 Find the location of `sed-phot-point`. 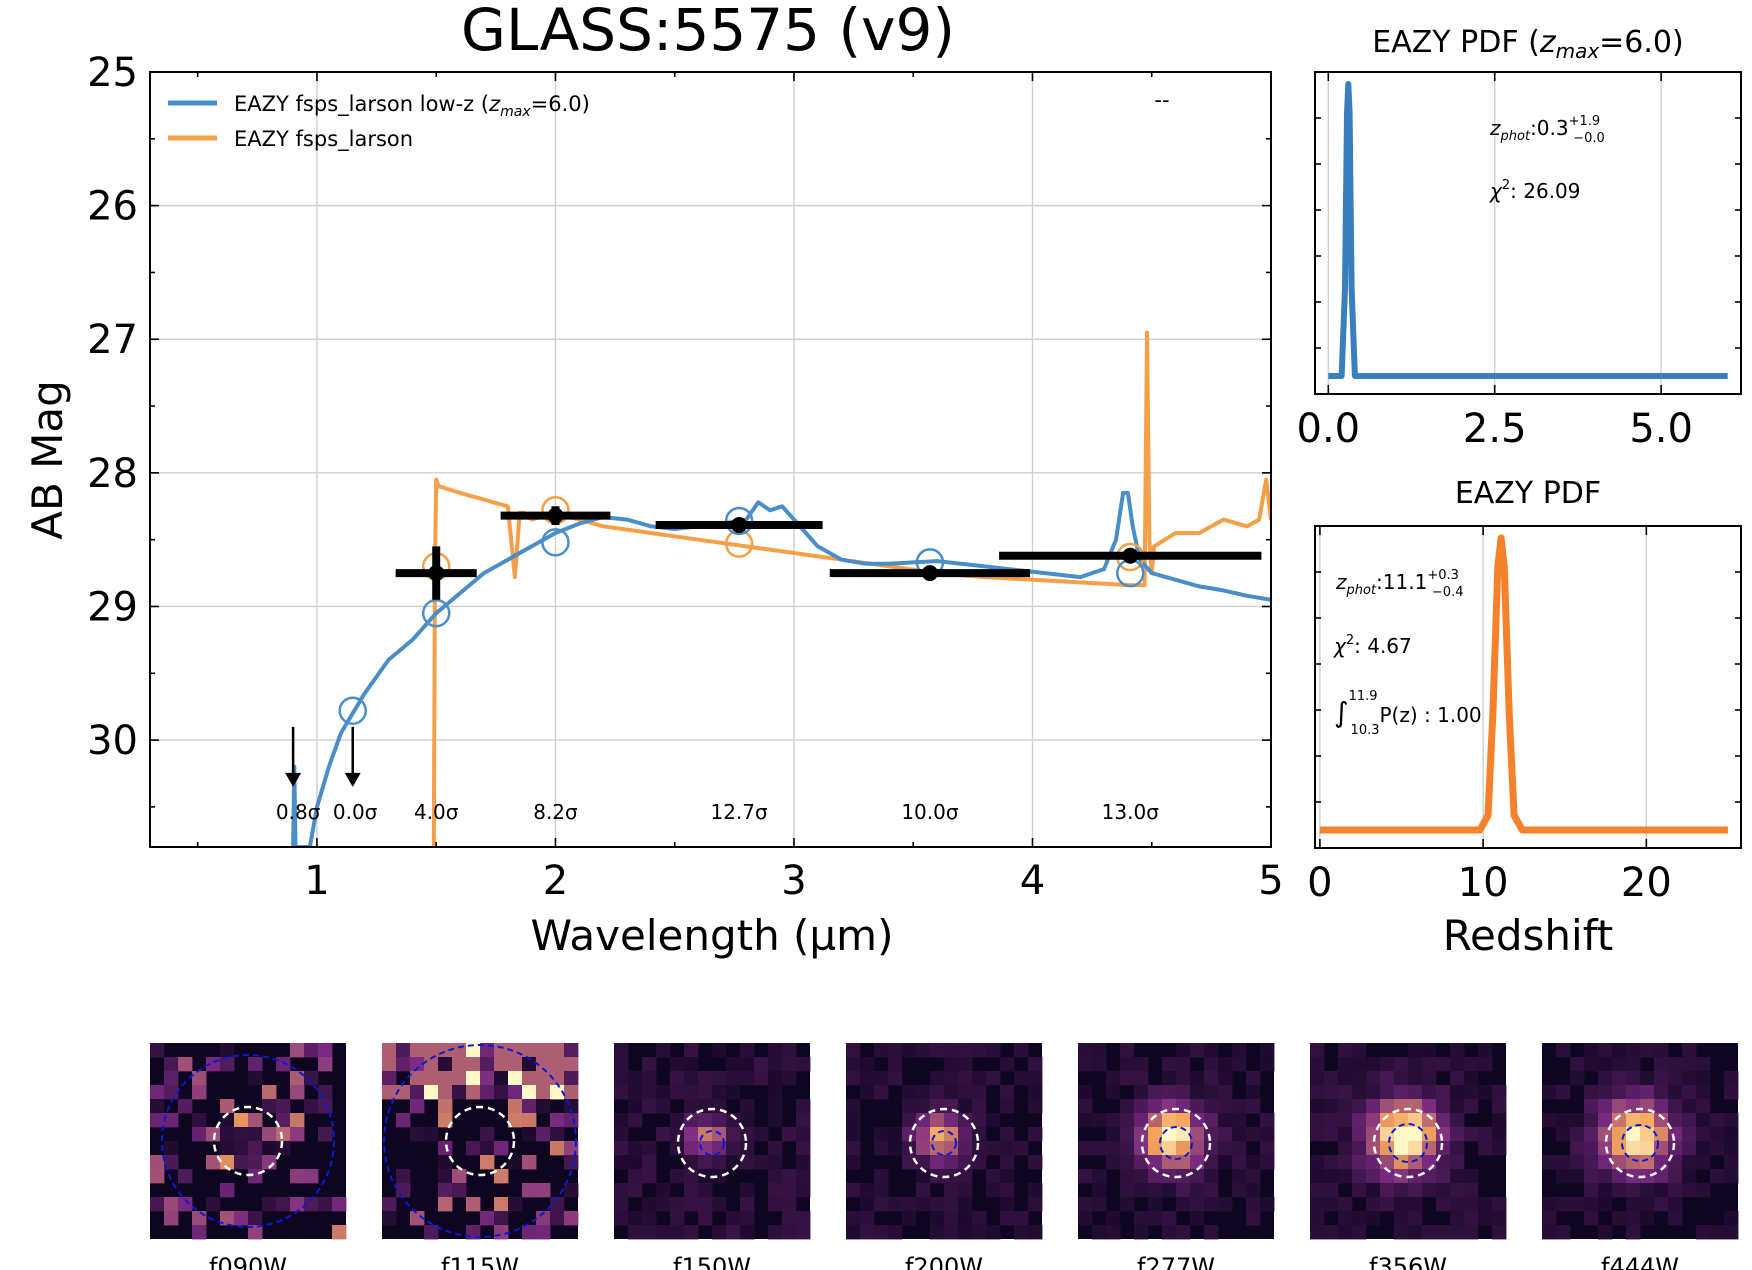

sed-phot-point is located at coordinates (436, 573).